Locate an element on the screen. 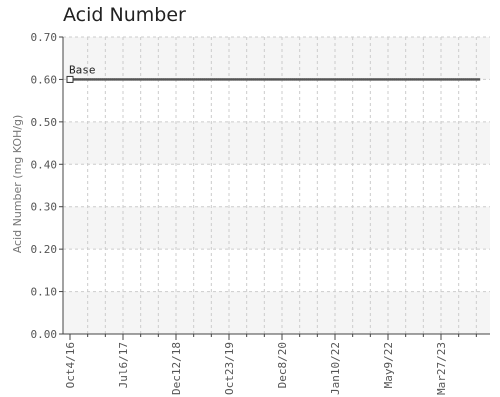 The image size is (500, 397). y-tick-labels: 0.00 0.10 0.20 0.30 0.40 0.50 0.60 0.70 is located at coordinates (44, 186).